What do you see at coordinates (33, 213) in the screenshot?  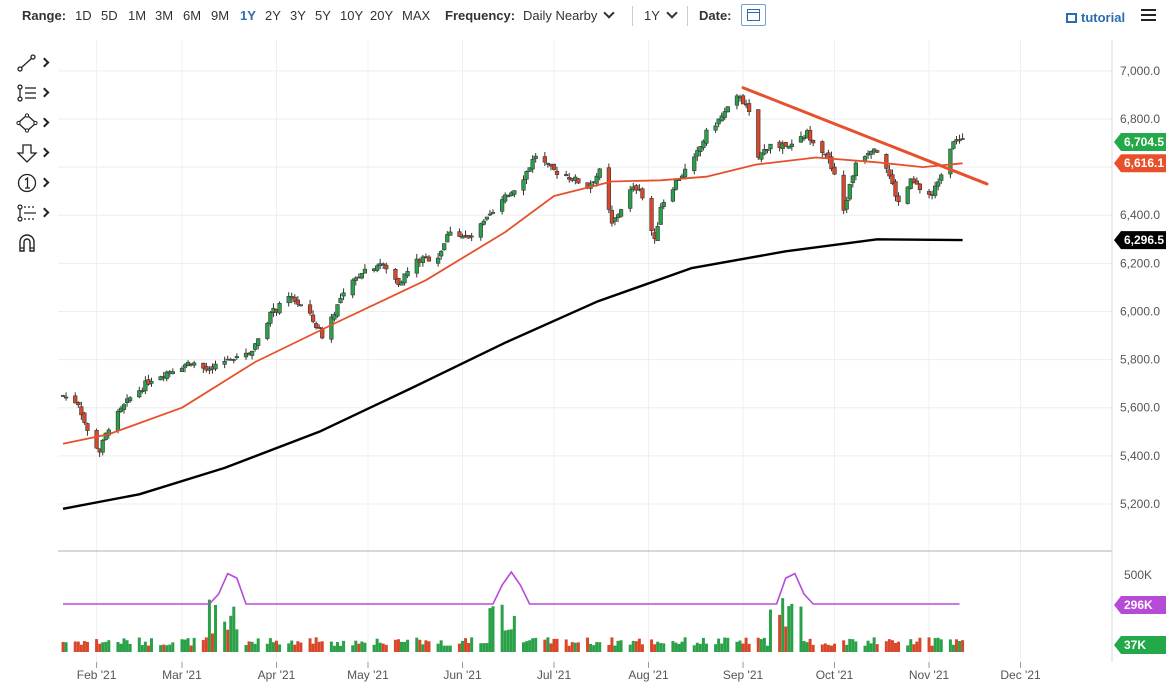 I see `tool-measure` at bounding box center [33, 213].